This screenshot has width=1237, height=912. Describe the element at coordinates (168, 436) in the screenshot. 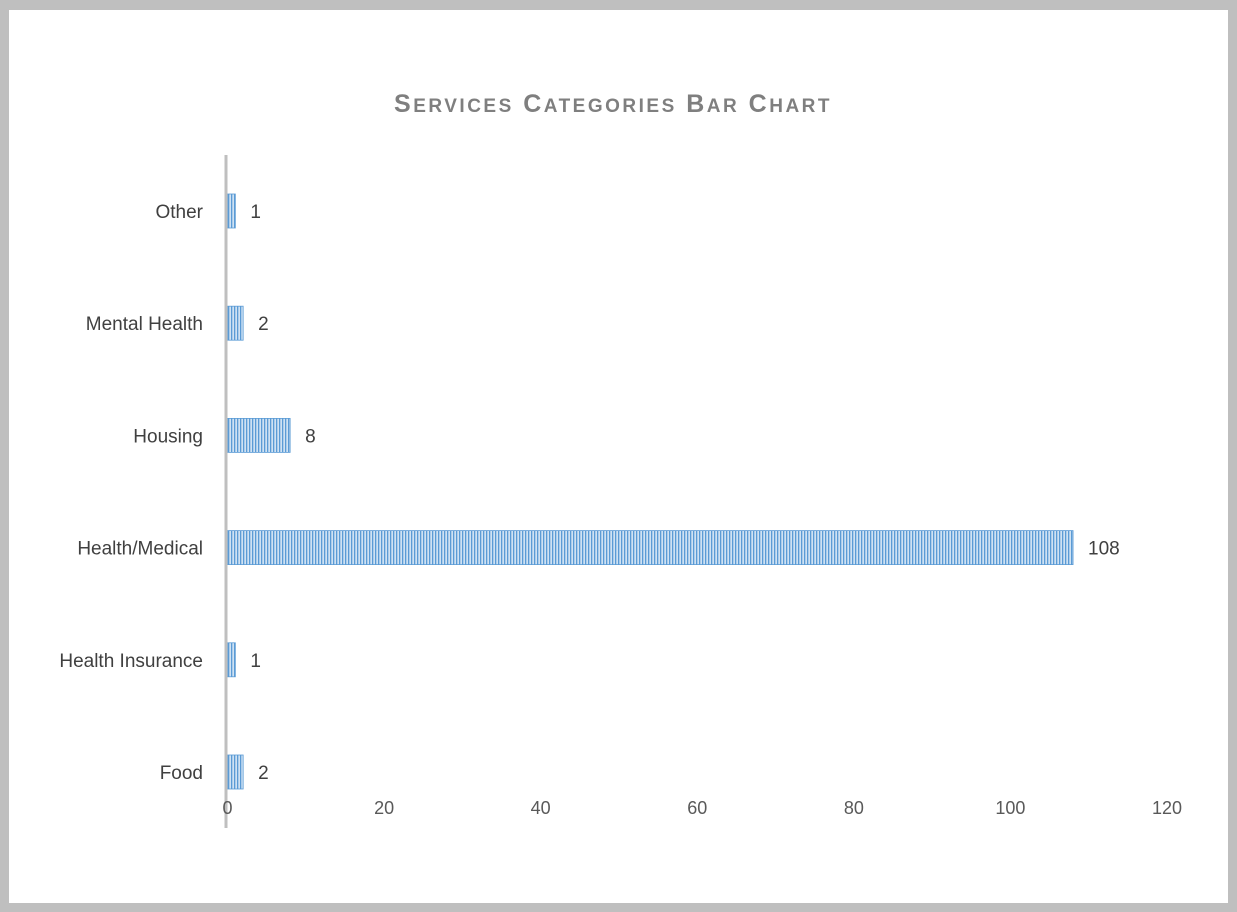

I see `category-label: Housing` at that location.